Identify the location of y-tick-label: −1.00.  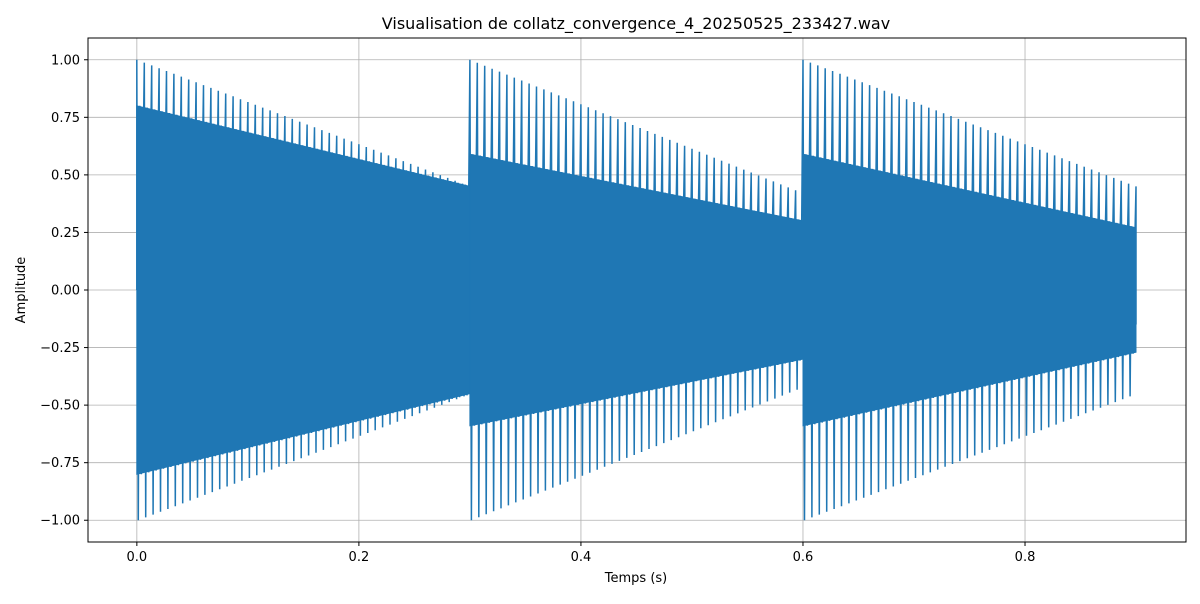
(60, 521).